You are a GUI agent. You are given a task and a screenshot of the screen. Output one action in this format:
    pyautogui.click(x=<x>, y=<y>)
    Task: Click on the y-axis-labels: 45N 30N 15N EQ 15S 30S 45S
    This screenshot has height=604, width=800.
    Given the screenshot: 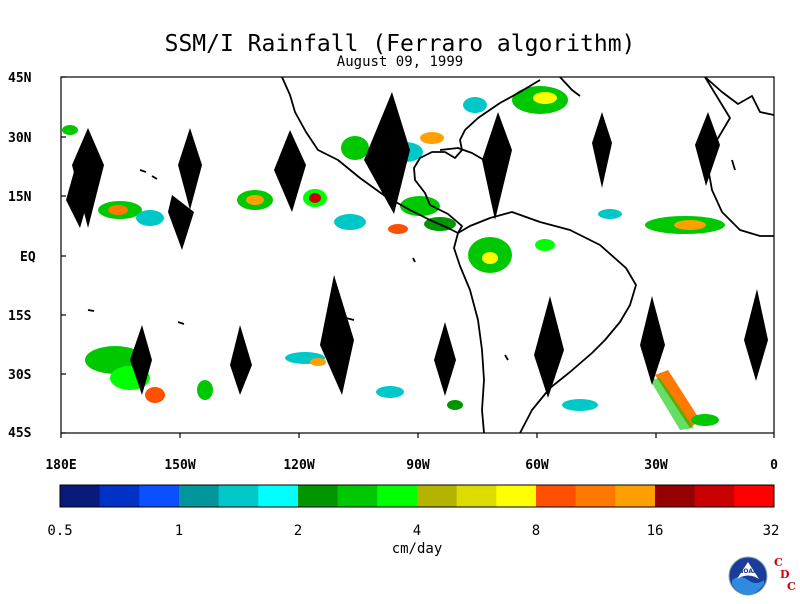 What is the action you would take?
    pyautogui.click(x=22, y=256)
    